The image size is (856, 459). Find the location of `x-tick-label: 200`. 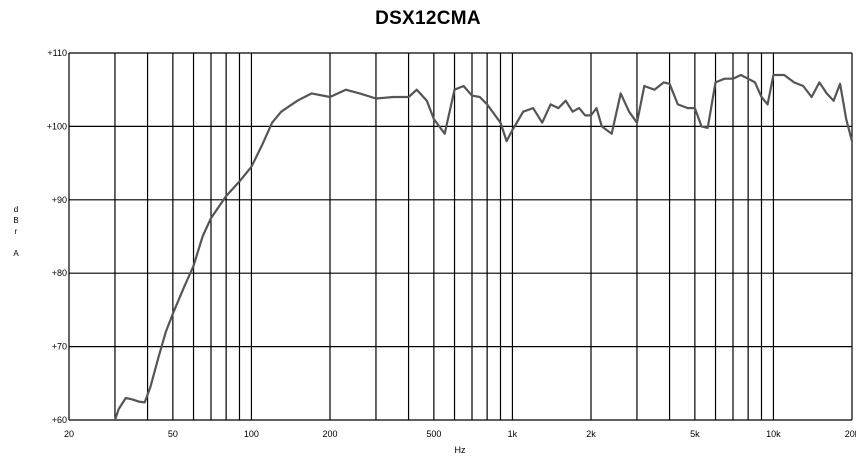

x-tick-label: 200 is located at coordinates (329, 434).